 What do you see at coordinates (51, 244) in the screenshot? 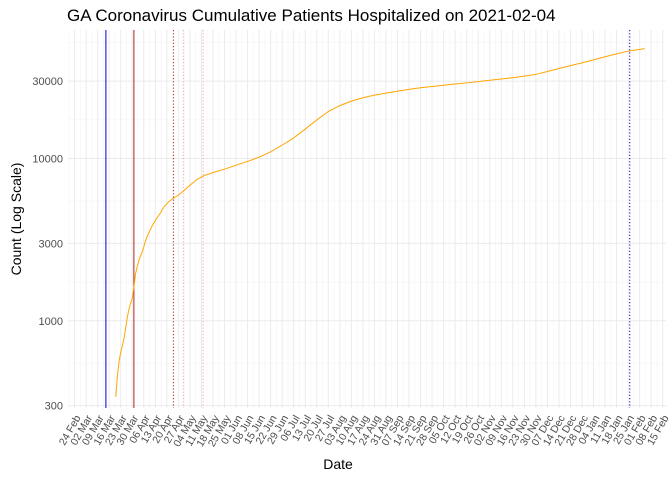
I see `y-tick-label: 3000` at bounding box center [51, 244].